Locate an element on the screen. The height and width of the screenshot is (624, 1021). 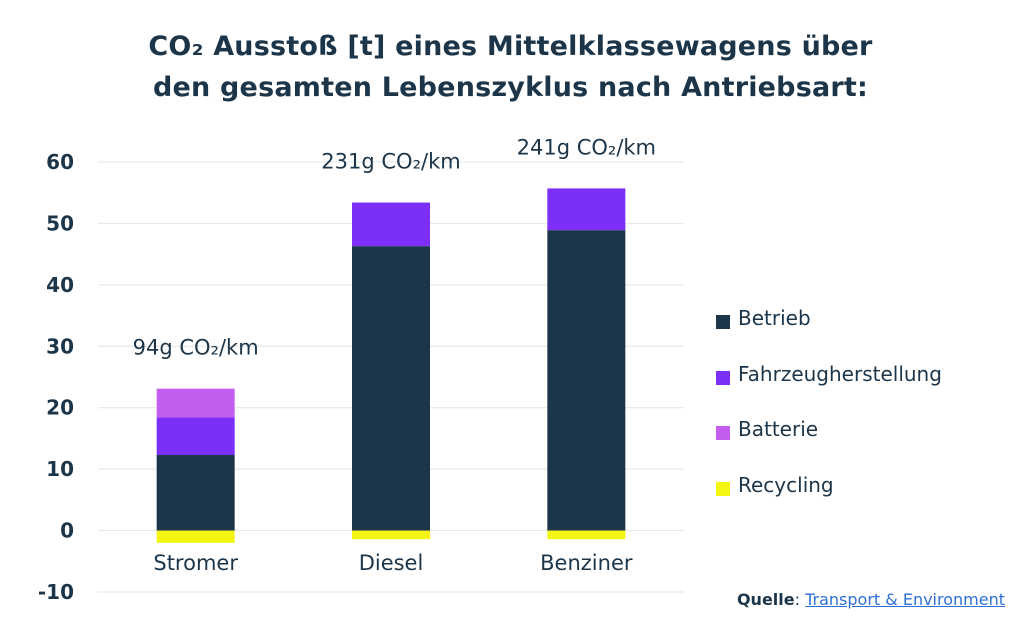
y-tick-label-20: 20 is located at coordinates (60, 408).